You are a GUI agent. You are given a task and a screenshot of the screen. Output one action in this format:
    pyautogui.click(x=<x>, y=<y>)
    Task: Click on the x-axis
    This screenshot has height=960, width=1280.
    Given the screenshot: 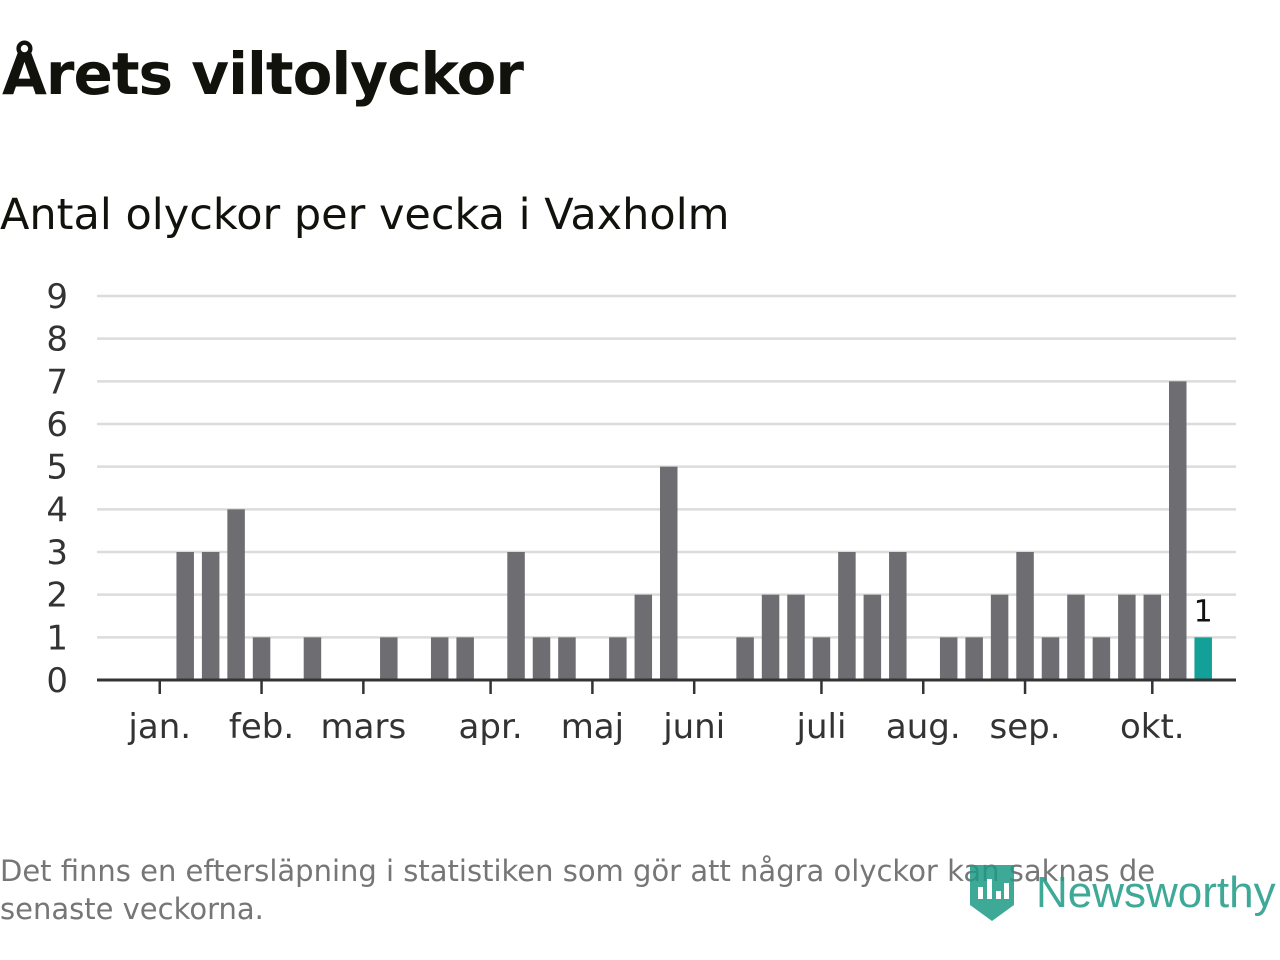 What is the action you would take?
    pyautogui.click(x=666, y=686)
    